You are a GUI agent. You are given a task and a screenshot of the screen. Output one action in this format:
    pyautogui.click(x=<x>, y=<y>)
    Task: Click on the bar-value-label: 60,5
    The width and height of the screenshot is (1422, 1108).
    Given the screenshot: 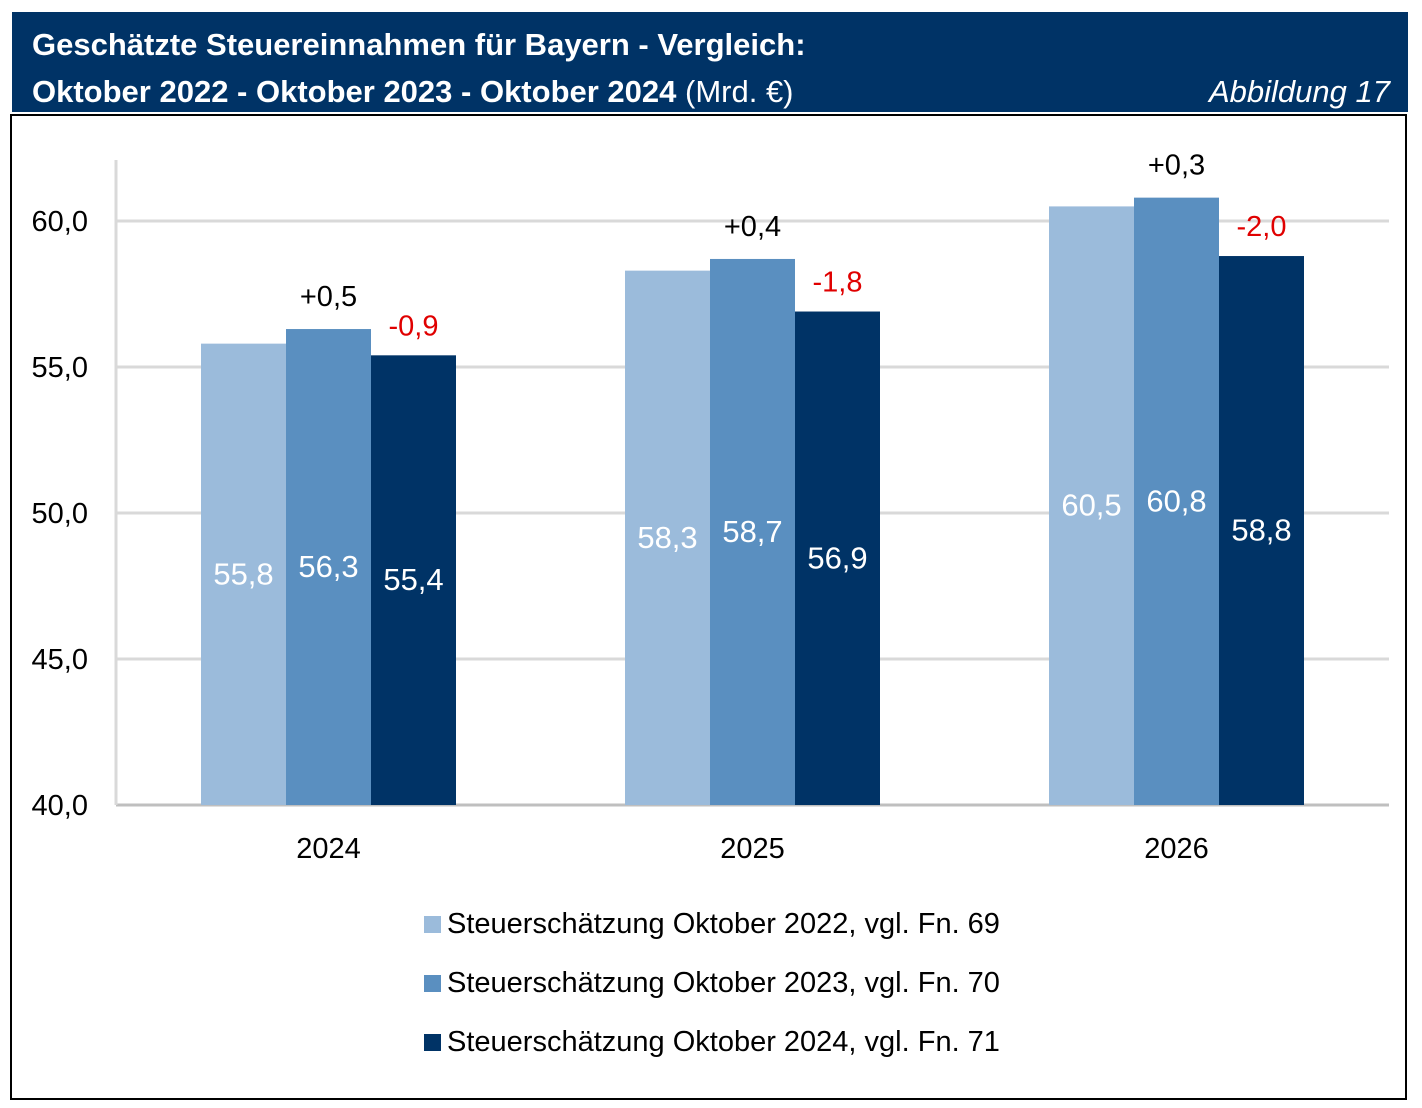 What is the action you would take?
    pyautogui.click(x=1091, y=505)
    